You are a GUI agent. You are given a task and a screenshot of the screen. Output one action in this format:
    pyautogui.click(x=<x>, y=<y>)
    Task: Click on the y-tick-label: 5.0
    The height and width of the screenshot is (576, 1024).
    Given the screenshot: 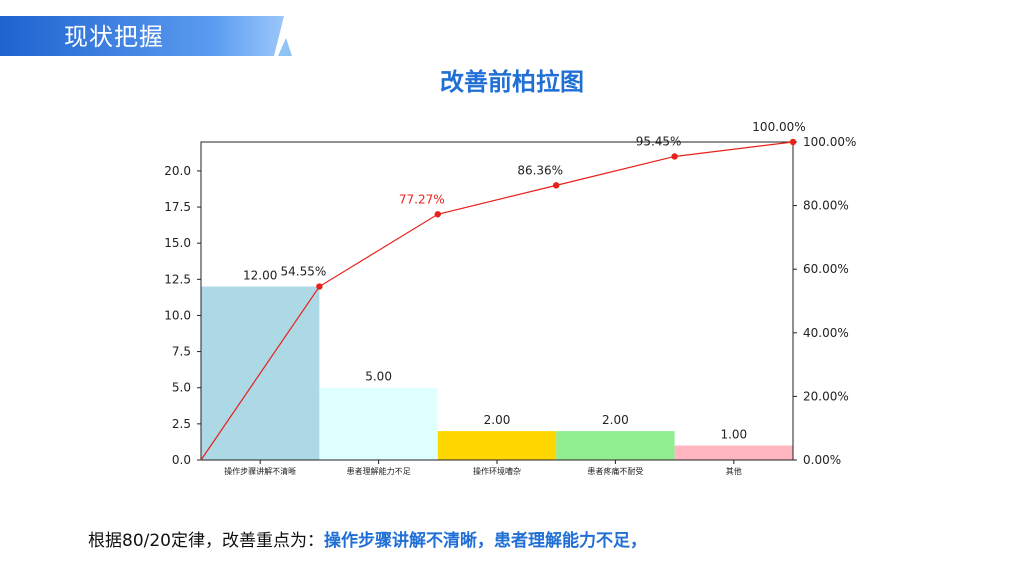 What is the action you would take?
    pyautogui.click(x=181, y=388)
    